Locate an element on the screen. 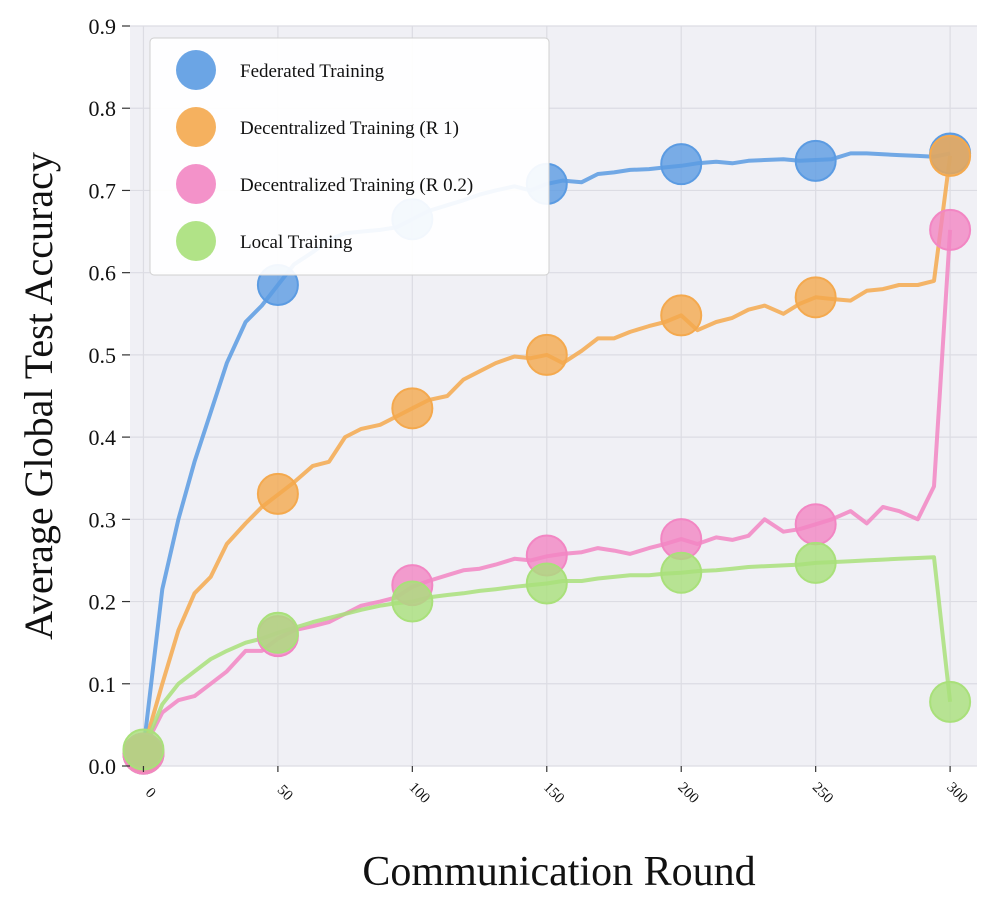 Image resolution: width=997 pixels, height=912 pixels. x-tick-label: 50 is located at coordinates (285, 793).